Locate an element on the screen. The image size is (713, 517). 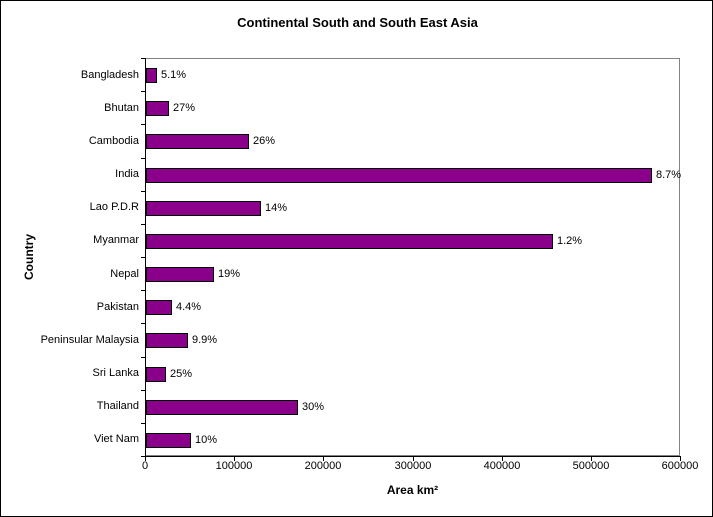
data-label-viet-nam: 10% is located at coordinates (206, 439).